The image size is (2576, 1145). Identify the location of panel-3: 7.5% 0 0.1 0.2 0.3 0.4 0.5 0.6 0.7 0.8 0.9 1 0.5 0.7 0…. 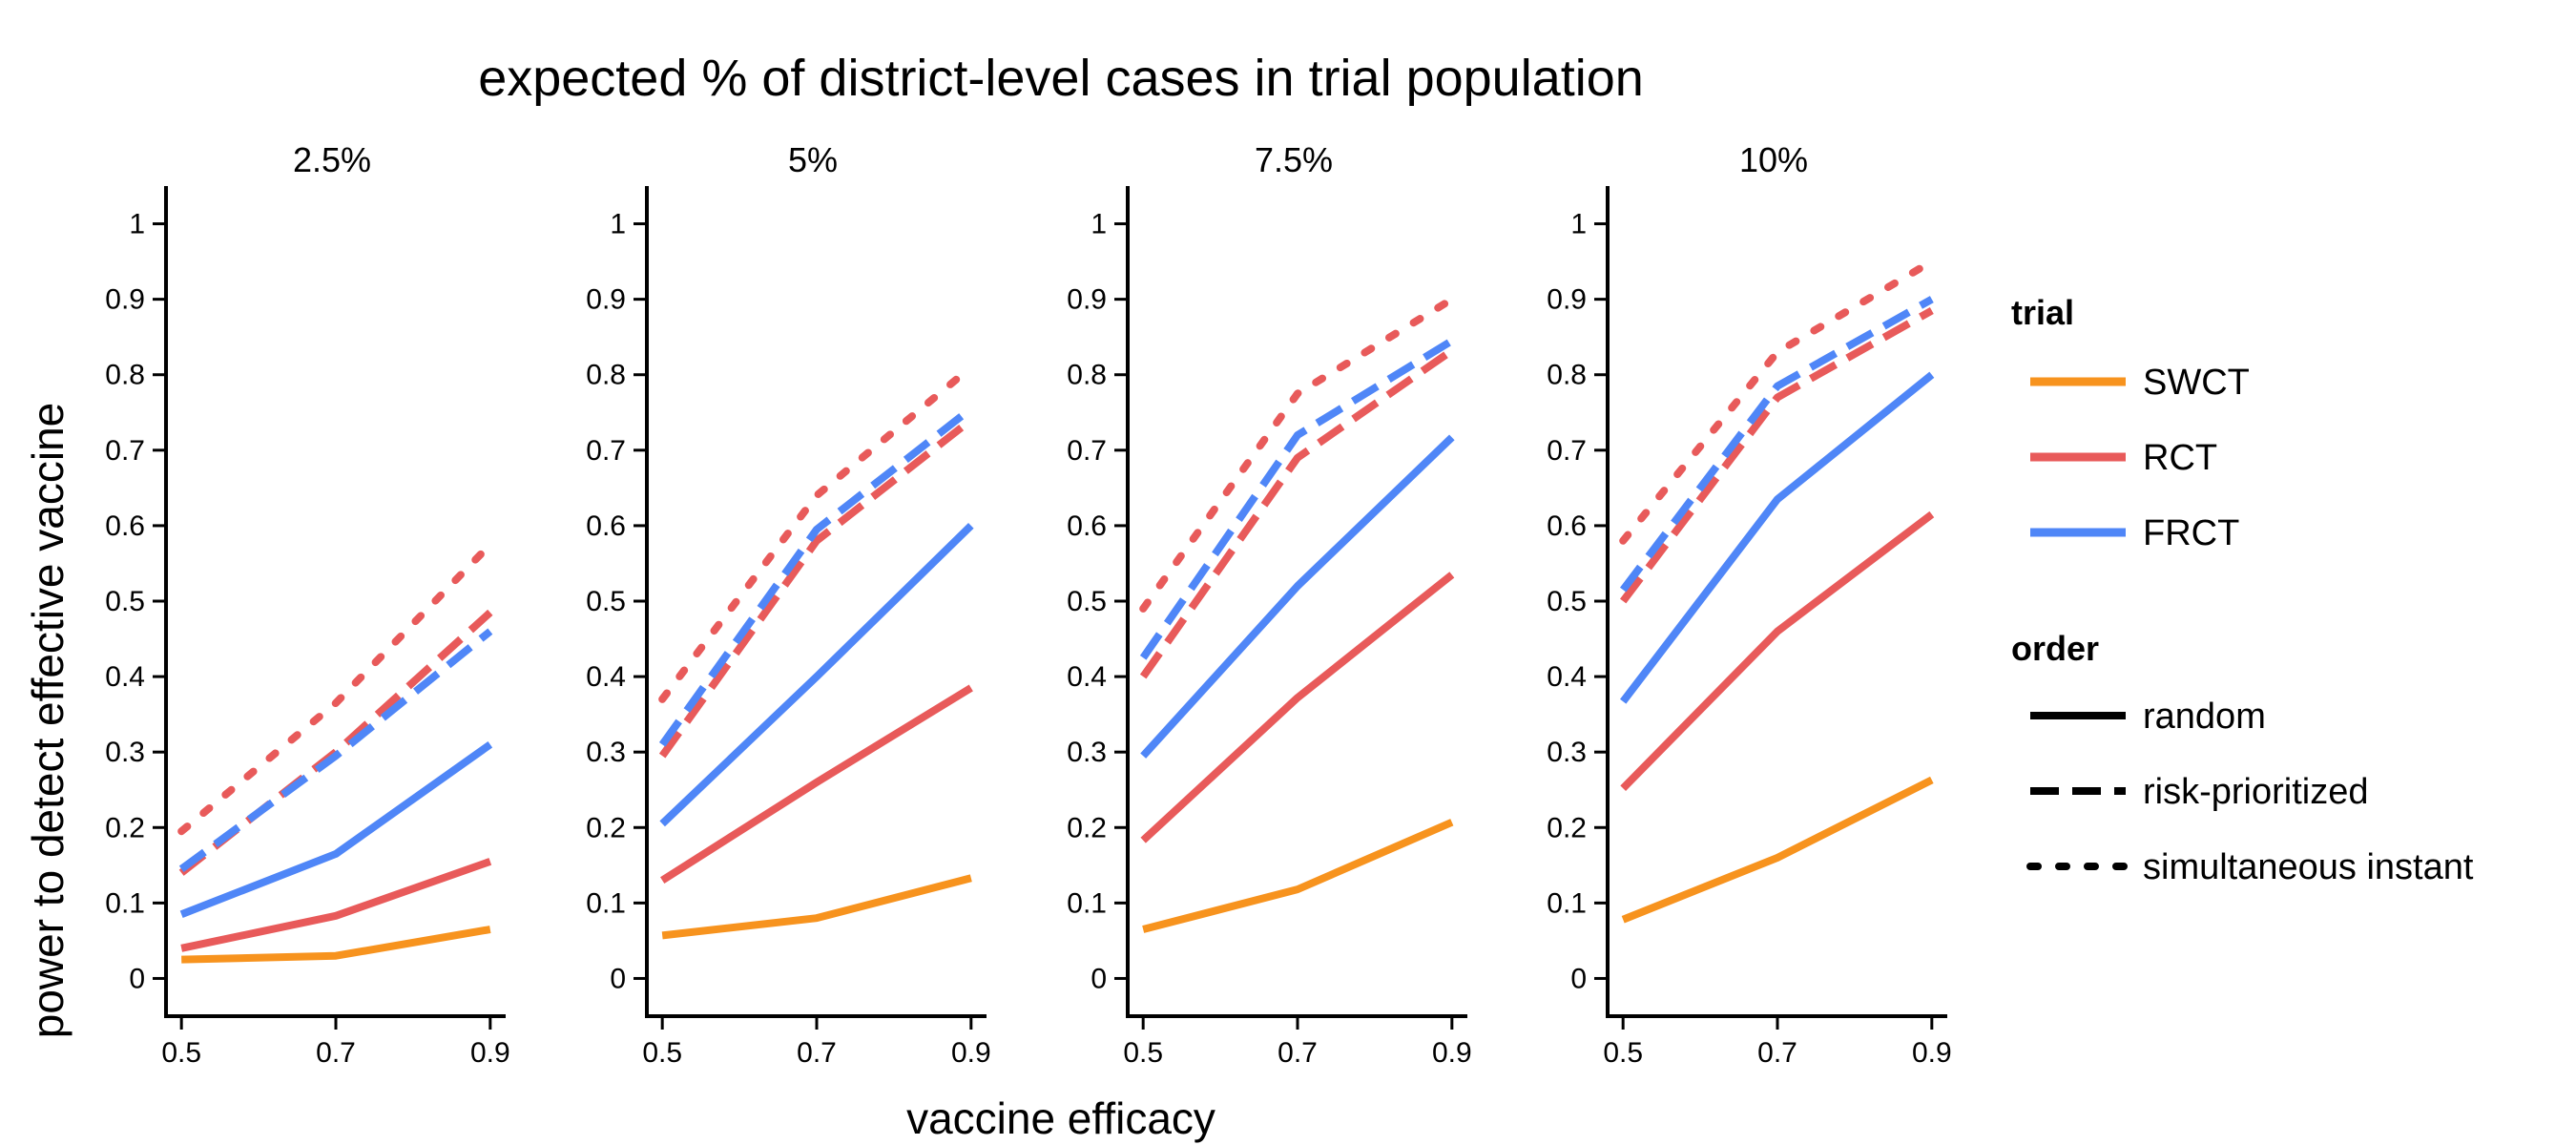
(1269, 604).